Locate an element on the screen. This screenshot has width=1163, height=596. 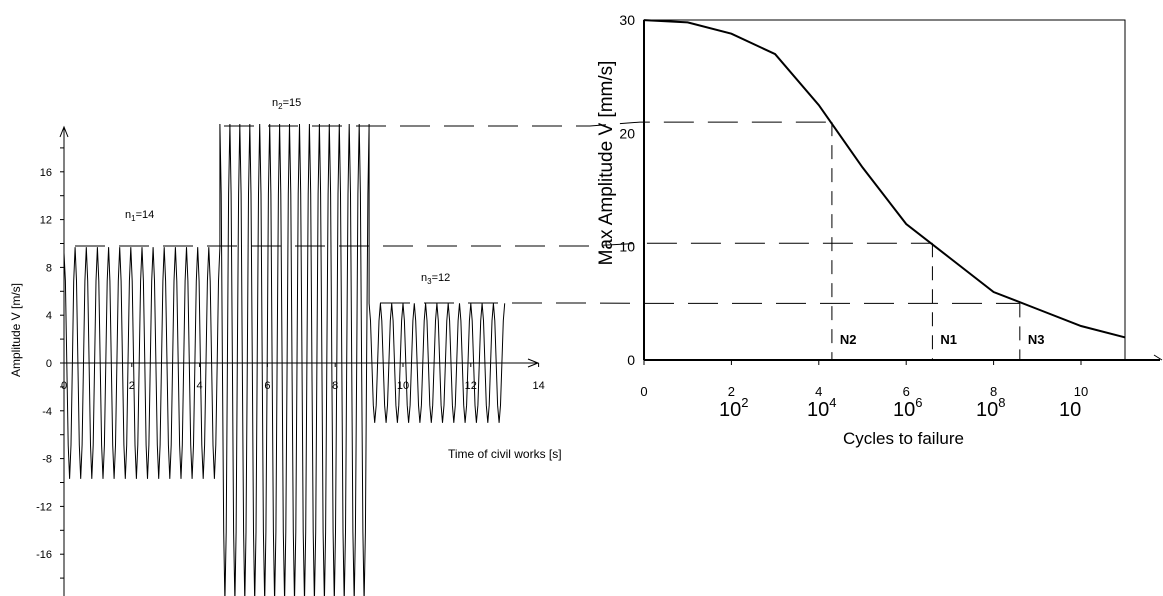
y-tick-label: 30 is located at coordinates (627, 20).